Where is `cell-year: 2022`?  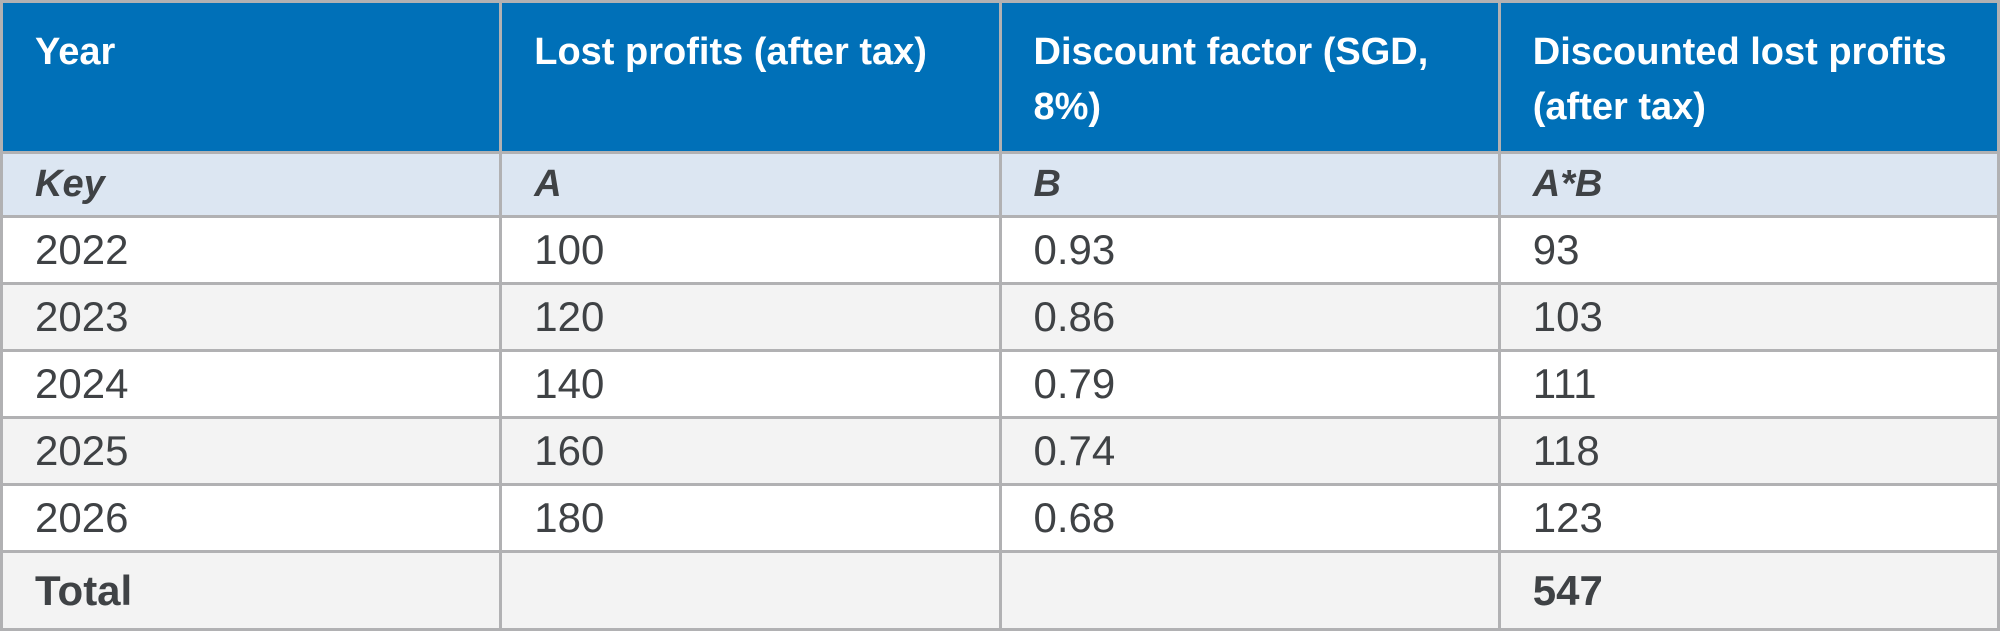
cell-year: 2022 is located at coordinates (251, 250).